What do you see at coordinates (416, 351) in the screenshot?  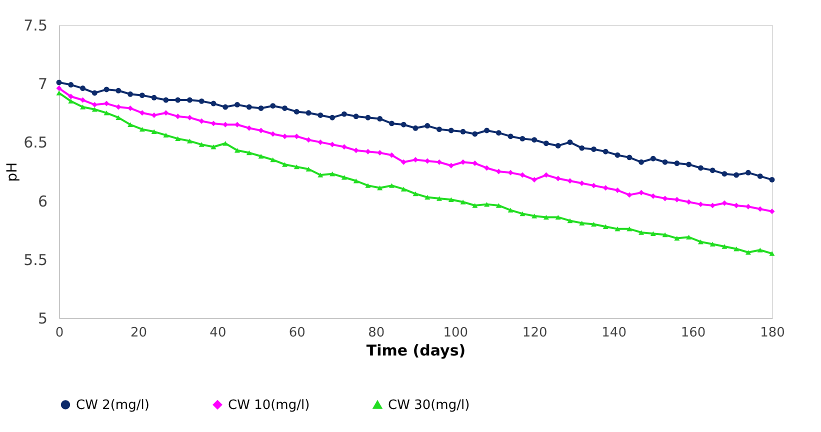 I see `x-axis-title: Time (days)` at bounding box center [416, 351].